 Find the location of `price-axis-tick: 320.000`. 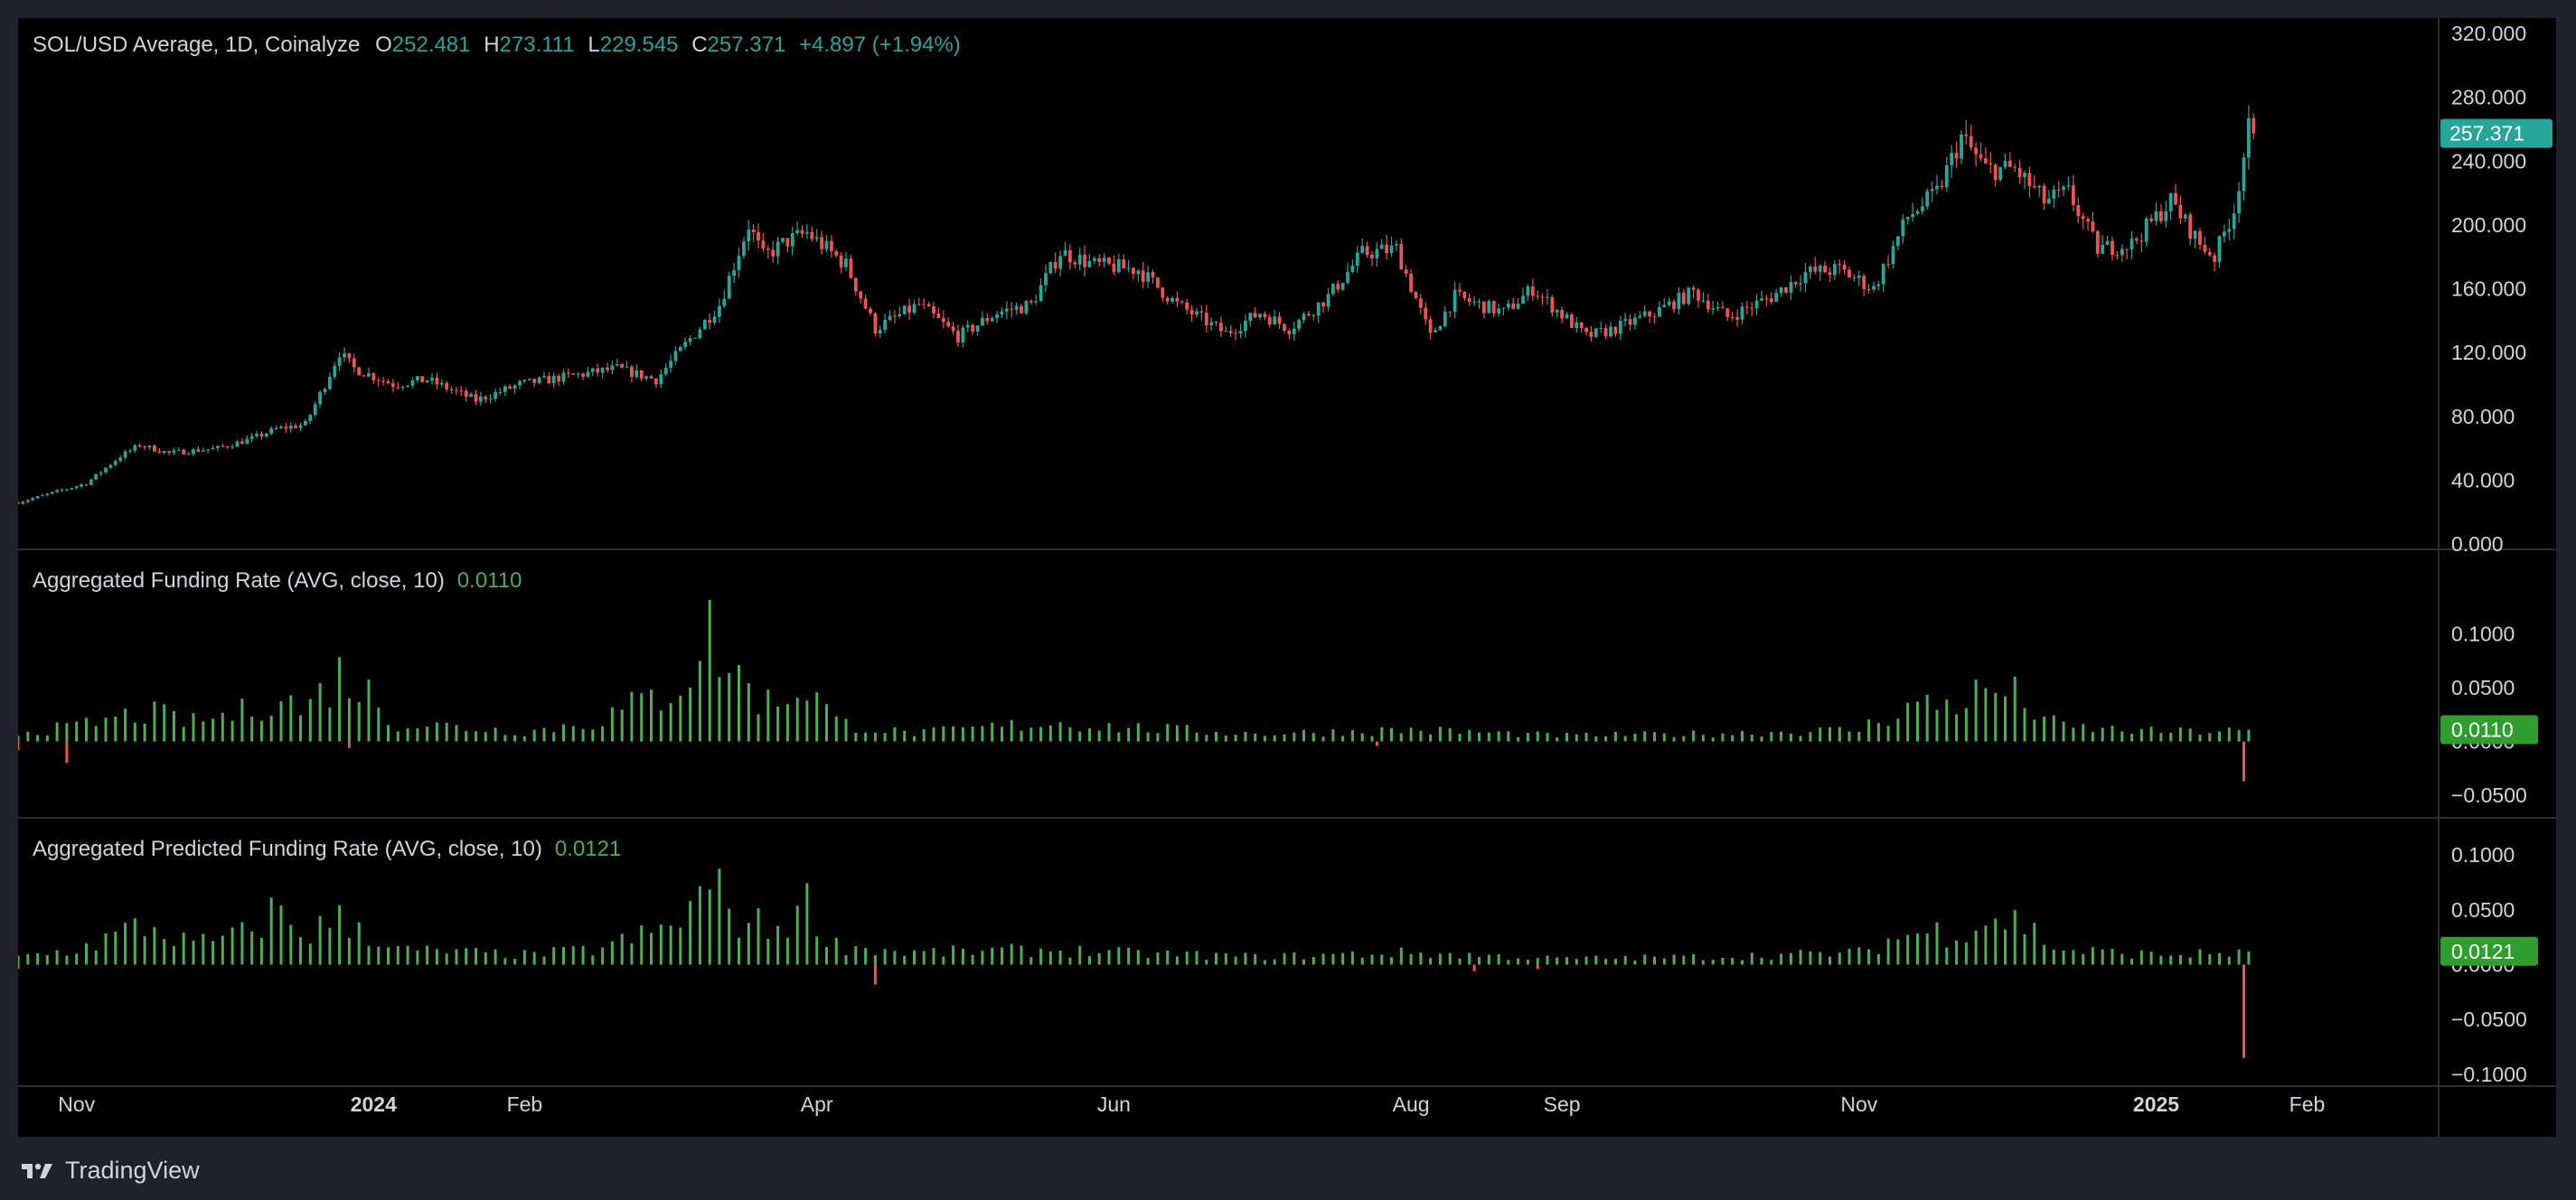

price-axis-tick: 320.000 is located at coordinates (2489, 33).